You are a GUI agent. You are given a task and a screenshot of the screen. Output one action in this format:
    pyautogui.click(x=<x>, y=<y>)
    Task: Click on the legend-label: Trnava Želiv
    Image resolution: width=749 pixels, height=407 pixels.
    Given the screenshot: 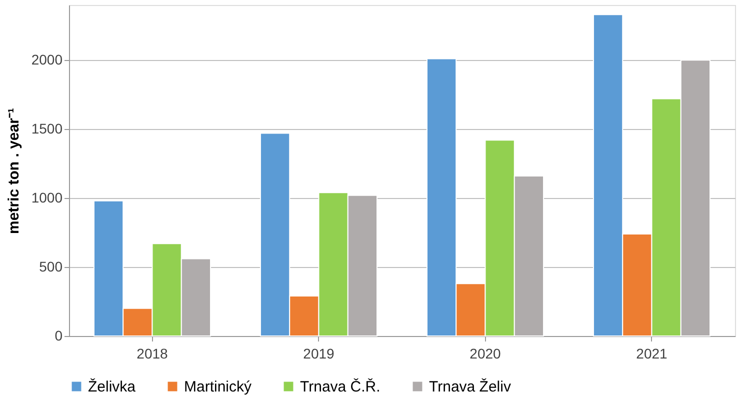 What is the action you would take?
    pyautogui.click(x=470, y=387)
    